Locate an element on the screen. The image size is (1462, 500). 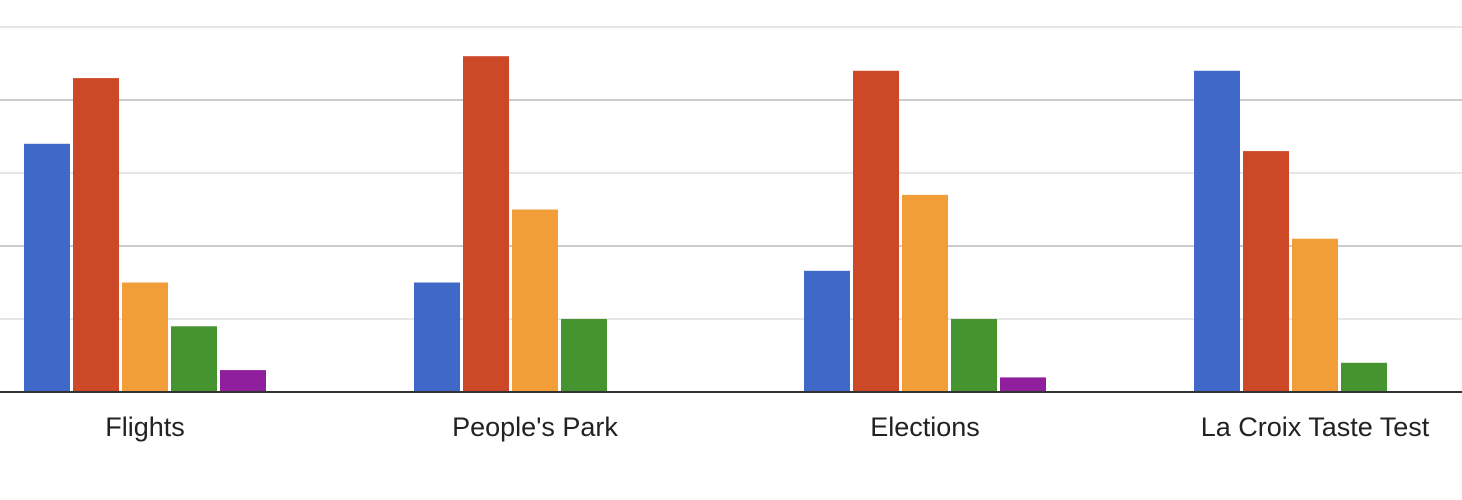
bar-series-1-elections is located at coordinates (827, 331).